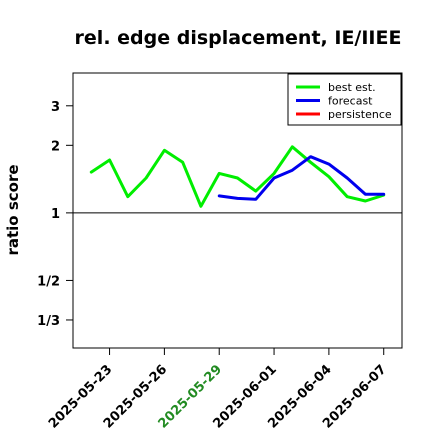 The height and width of the screenshot is (440, 440). I want to click on y-tick-label: 1, so click(55, 214).